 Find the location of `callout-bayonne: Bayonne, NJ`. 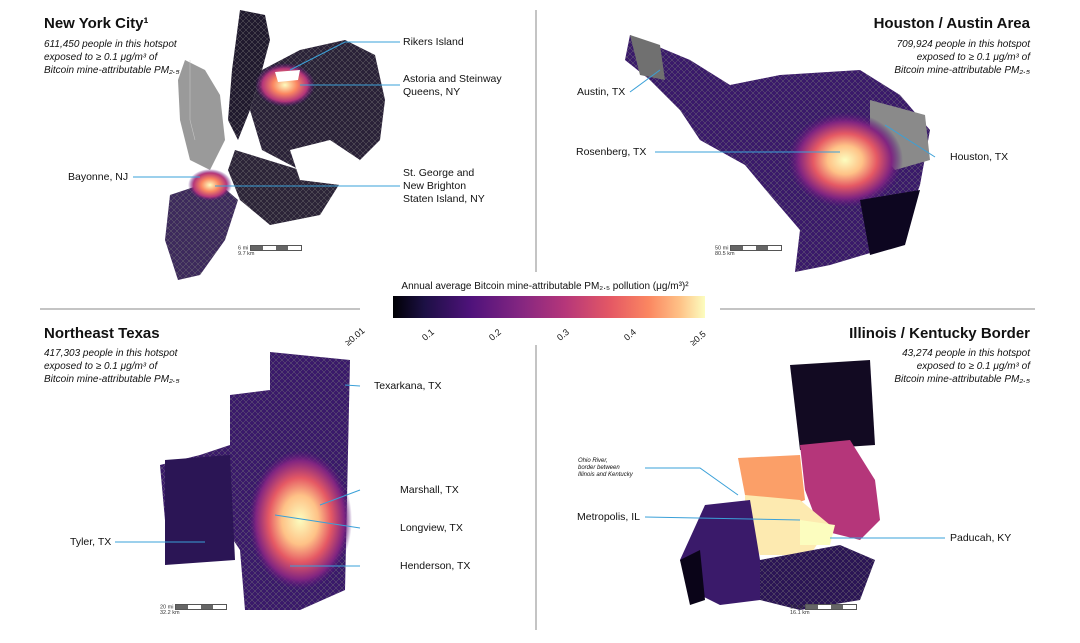

callout-bayonne: Bayonne, NJ is located at coordinates (98, 177).